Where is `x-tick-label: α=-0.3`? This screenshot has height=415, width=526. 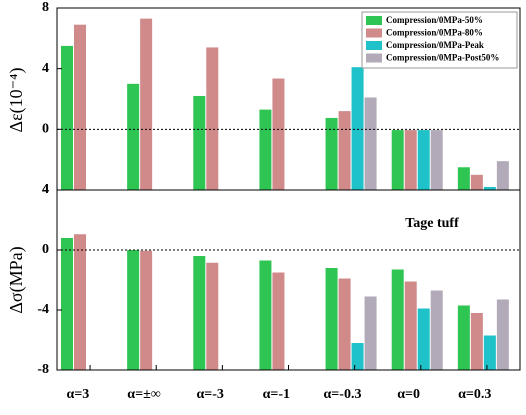 x-tick-label: α=-0.3 is located at coordinates (342, 394).